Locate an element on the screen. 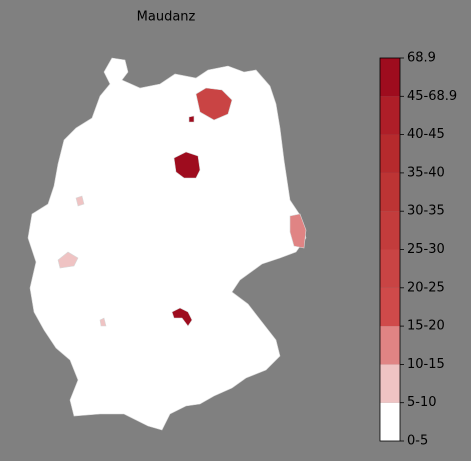 The width and height of the screenshot is (471, 461). map-title: Maudanz is located at coordinates (166, 17).